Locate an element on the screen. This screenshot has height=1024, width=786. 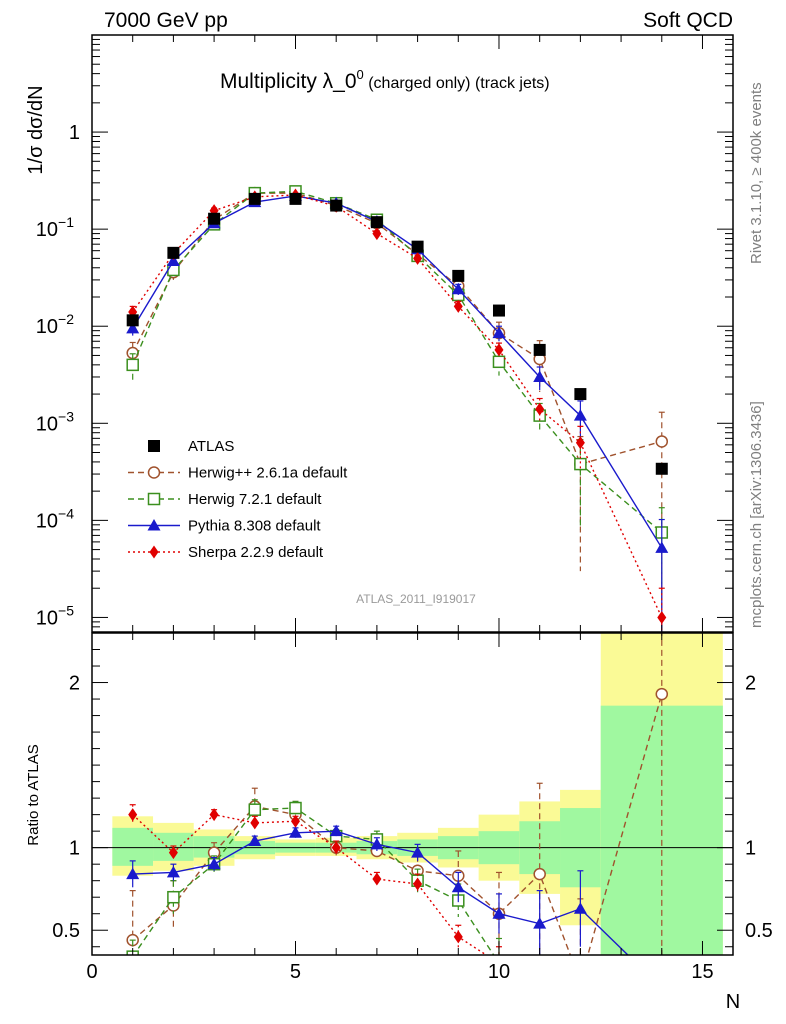
y-tick-label-ratio: 2 is located at coordinates (74, 684).